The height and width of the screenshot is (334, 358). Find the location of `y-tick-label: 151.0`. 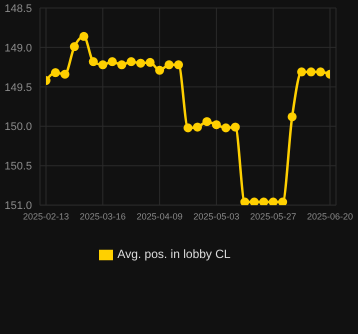

y-tick-label: 151.0 is located at coordinates (18, 206).